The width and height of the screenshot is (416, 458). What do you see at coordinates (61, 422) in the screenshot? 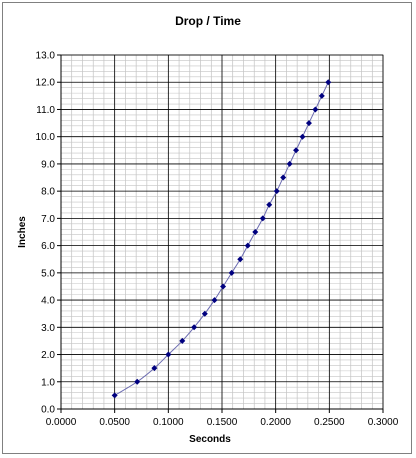
I see `x-tick-label: 0.0000` at bounding box center [61, 422].